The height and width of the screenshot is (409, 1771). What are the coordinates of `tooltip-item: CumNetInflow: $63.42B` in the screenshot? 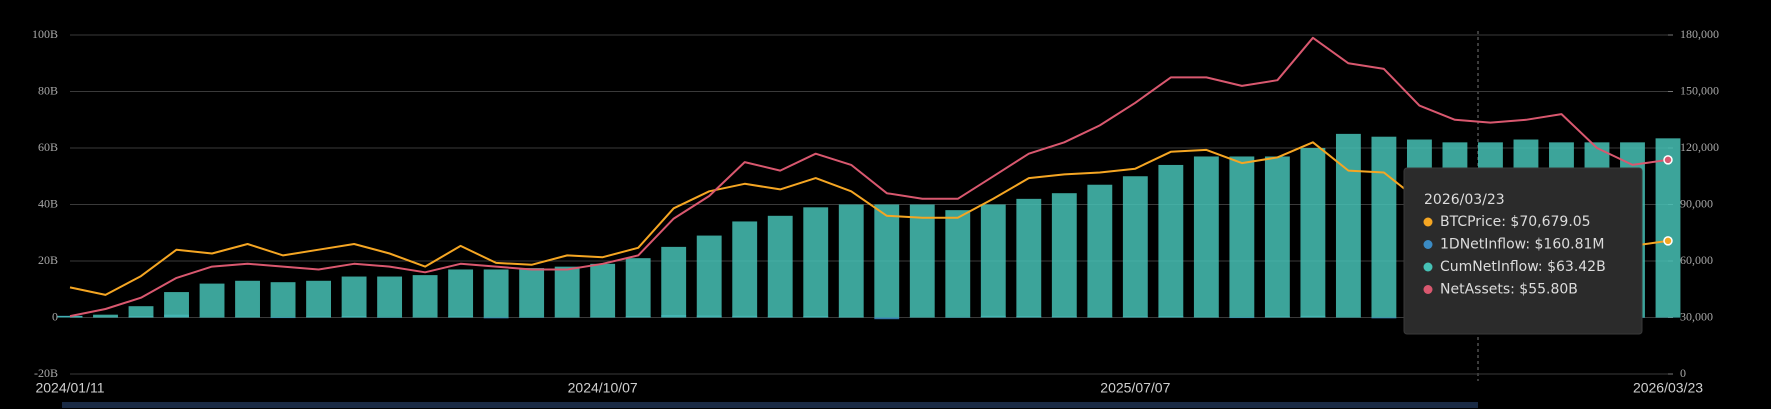 It's located at (1523, 267).